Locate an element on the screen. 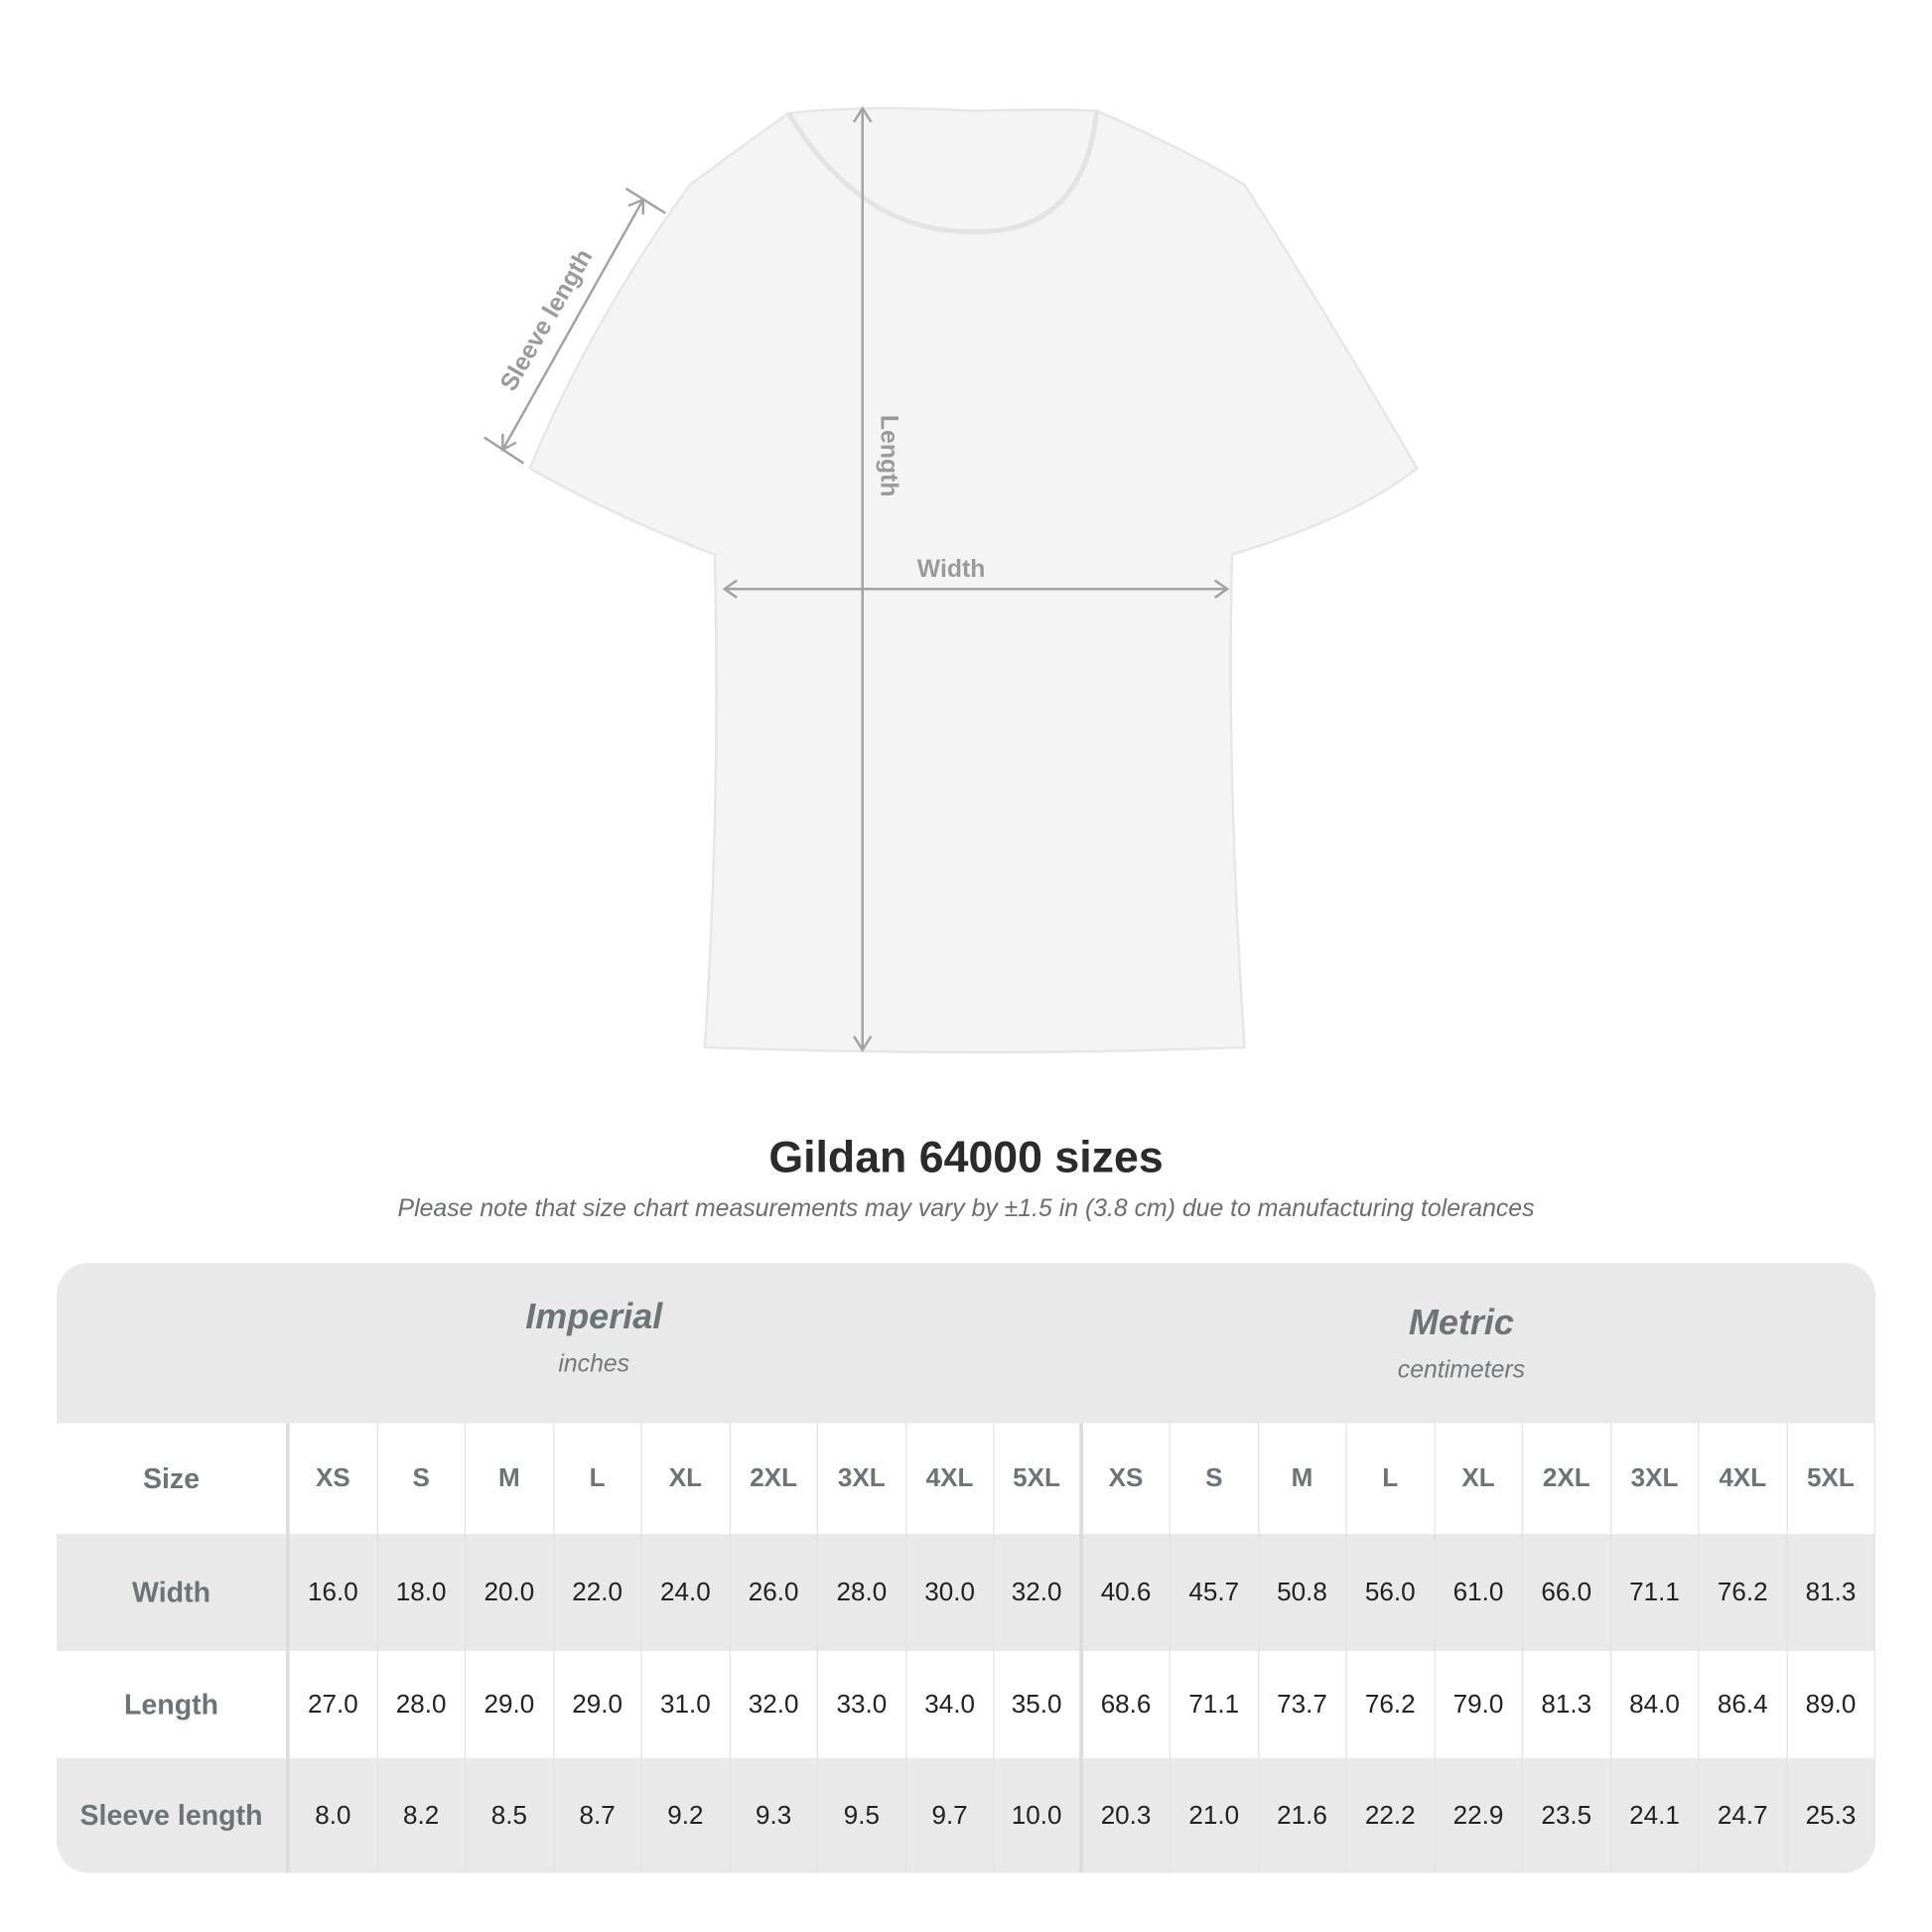 This screenshot has width=1932, height=1932. metric-unit: centimeters is located at coordinates (1462, 1370).